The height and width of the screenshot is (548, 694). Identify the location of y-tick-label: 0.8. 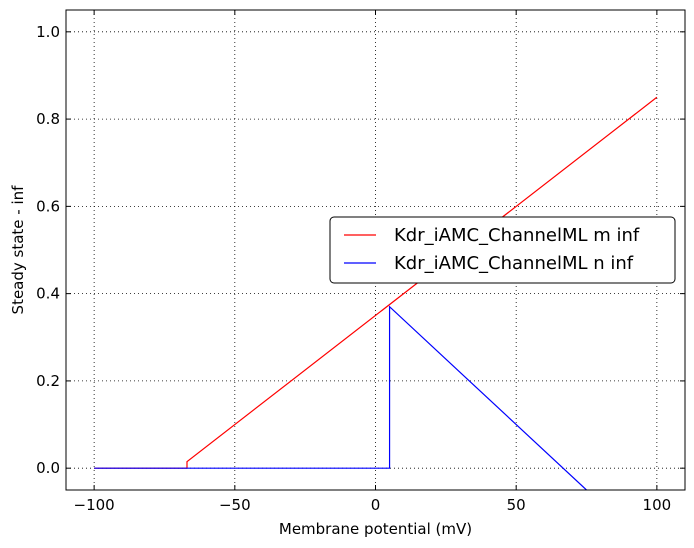
(48, 119).